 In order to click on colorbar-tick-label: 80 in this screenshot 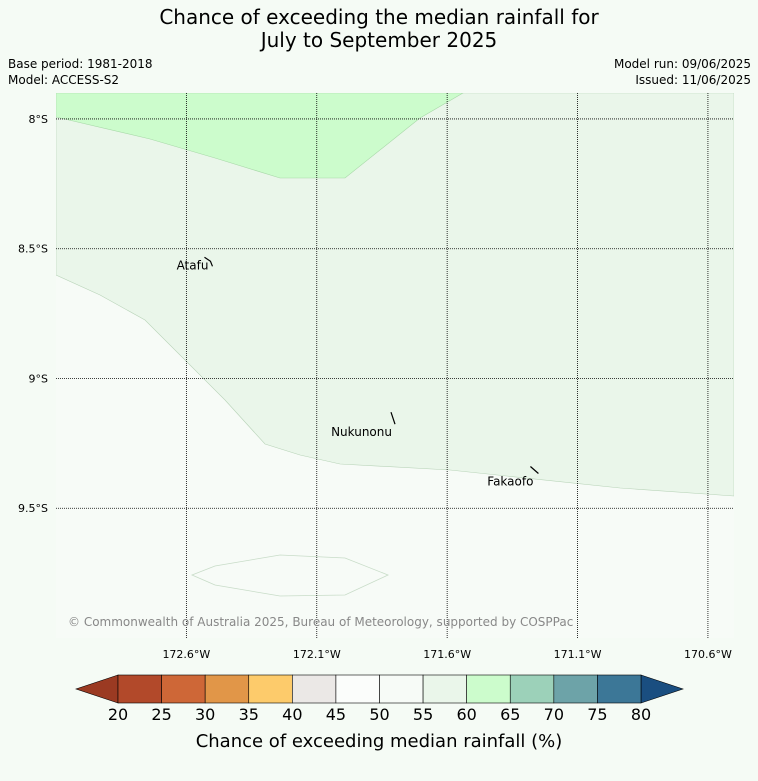, I will do `click(641, 714)`.